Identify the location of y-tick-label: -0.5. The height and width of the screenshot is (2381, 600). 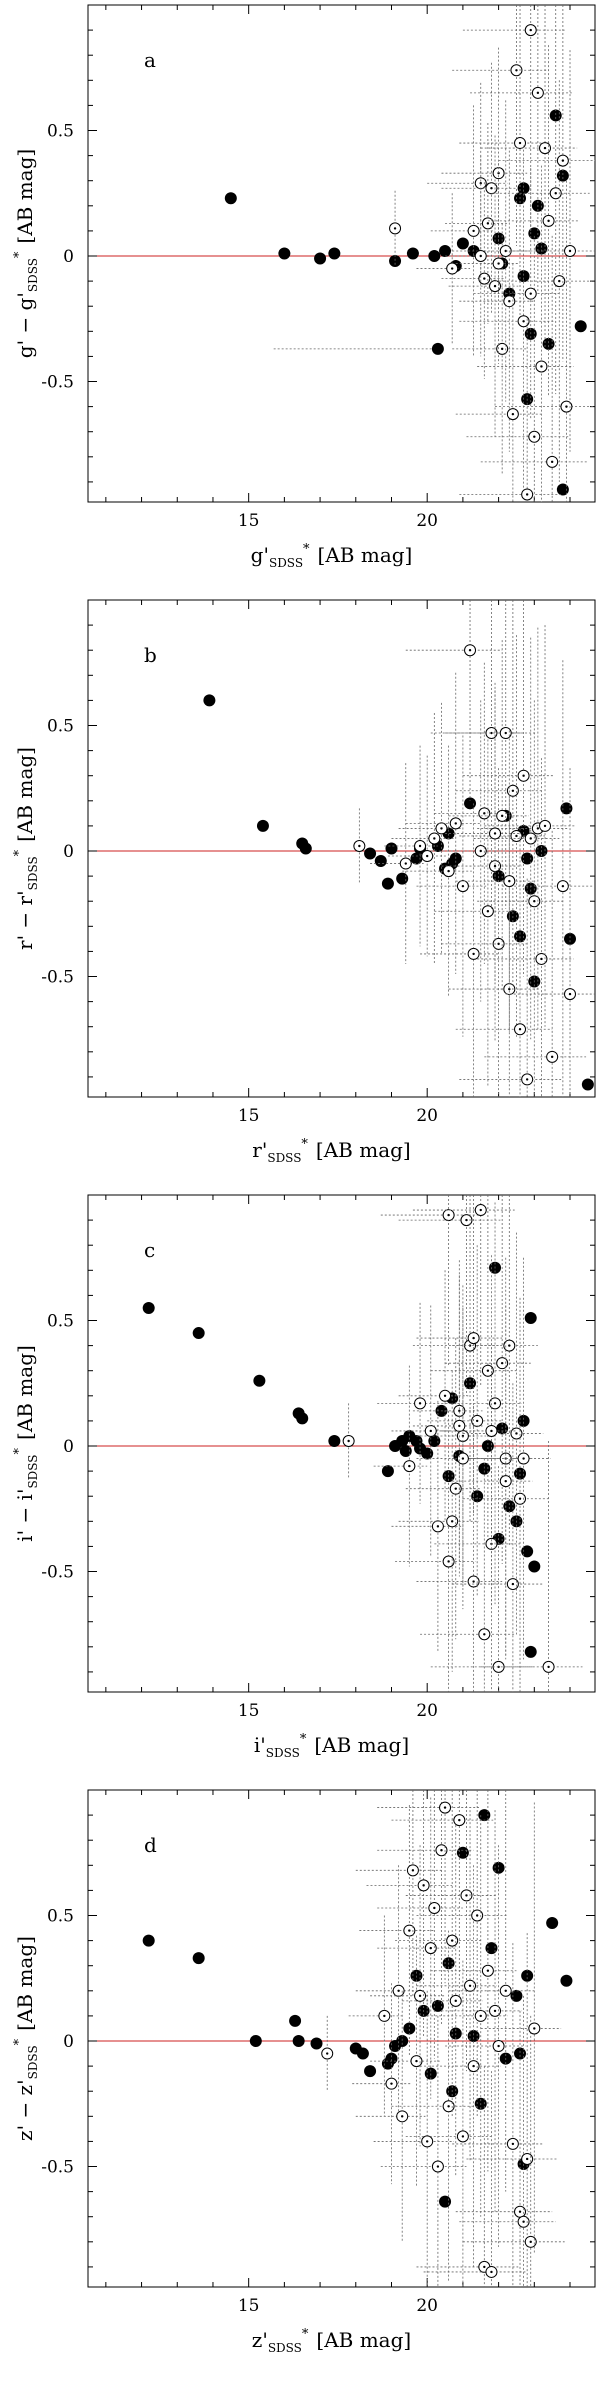
(57, 2168).